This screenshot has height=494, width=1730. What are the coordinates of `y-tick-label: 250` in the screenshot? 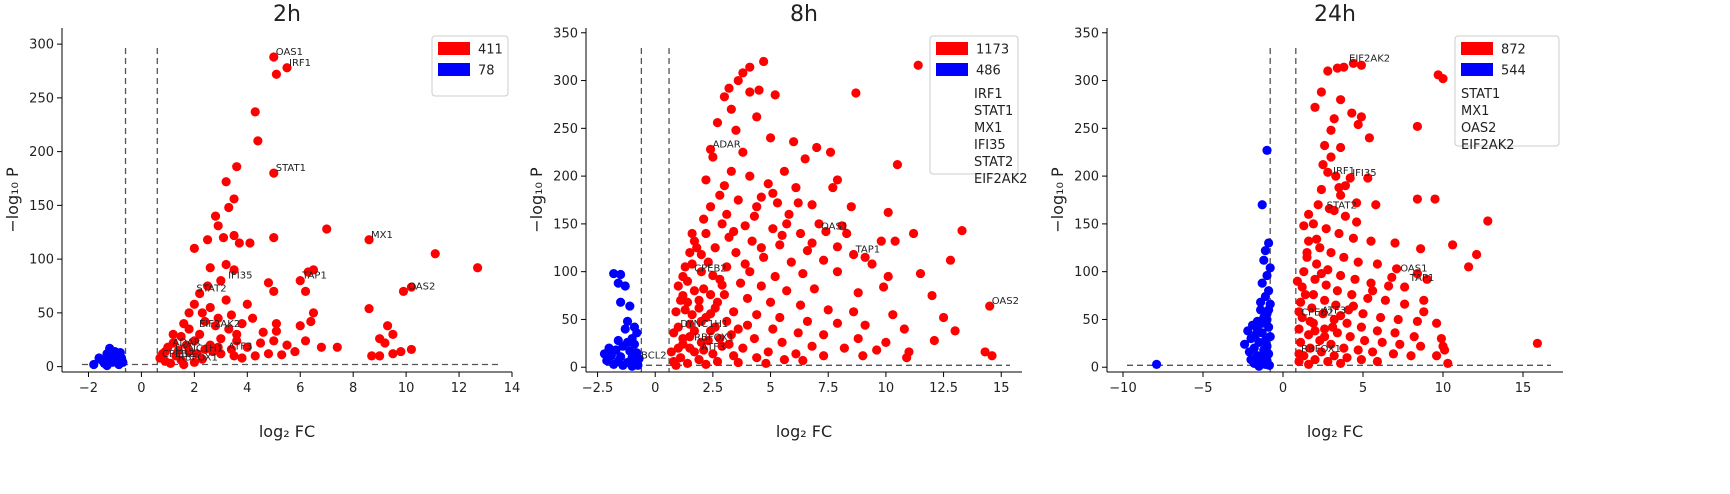 It's located at (41, 98).